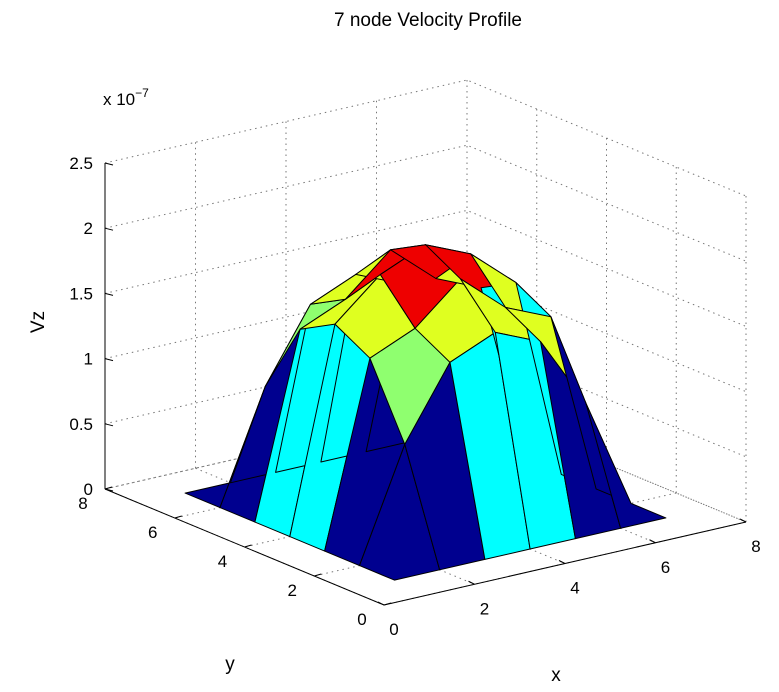  What do you see at coordinates (428, 20) in the screenshot?
I see `chart-title: 7 node Velocity Profile` at bounding box center [428, 20].